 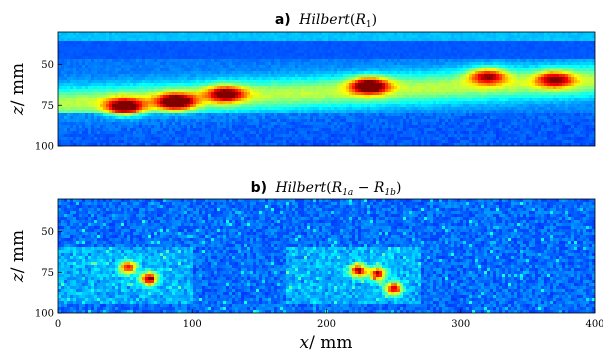 I want to click on panel-b-x-ticks: 0 100 200 300 400, so click(x=329, y=319).